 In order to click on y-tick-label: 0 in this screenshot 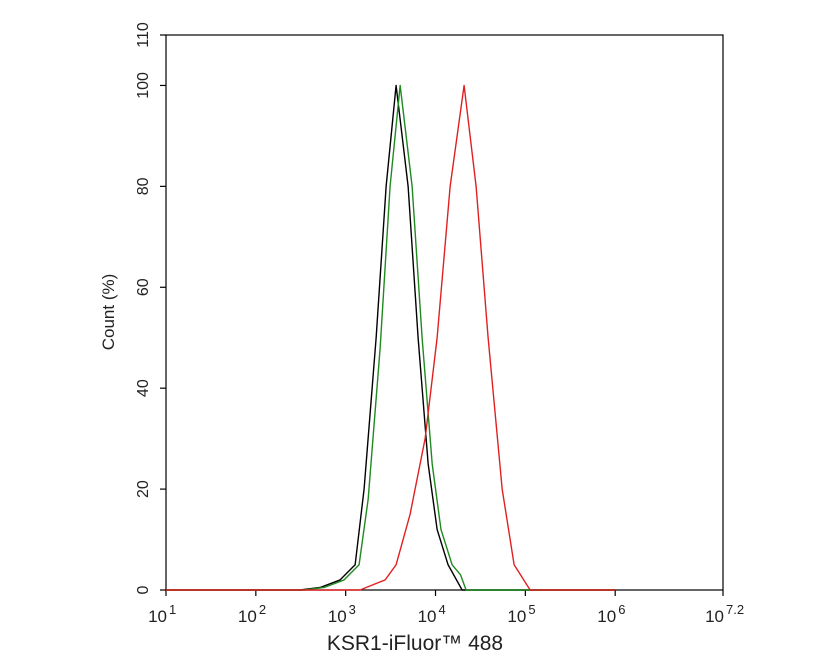, I will do `click(143, 589)`.